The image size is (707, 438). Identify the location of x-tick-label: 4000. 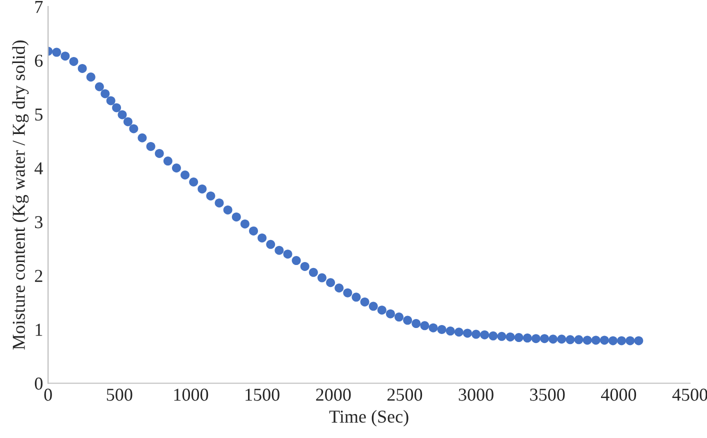
(618, 394).